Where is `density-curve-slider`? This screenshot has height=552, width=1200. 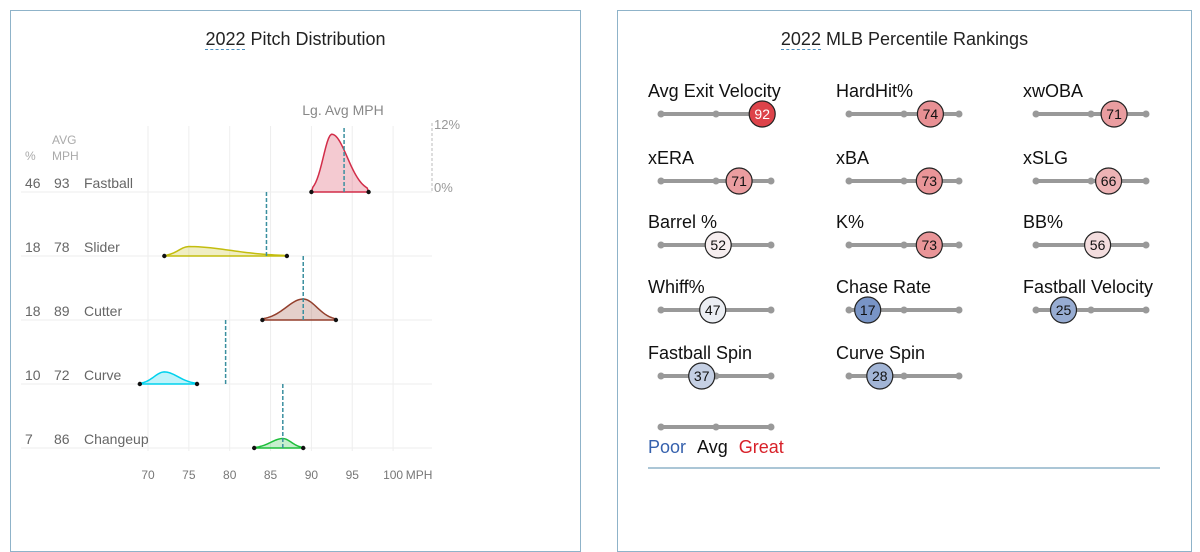 density-curve-slider is located at coordinates (226, 251).